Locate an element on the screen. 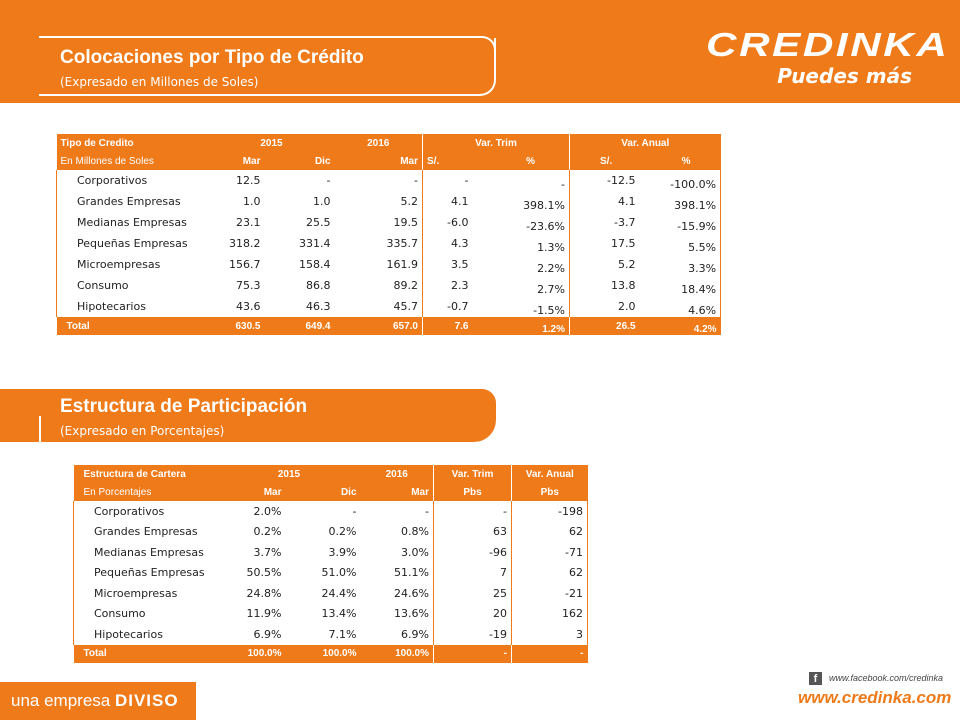 The height and width of the screenshot is (720, 960). cell-var-trim-pbs: 7 is located at coordinates (472, 572).